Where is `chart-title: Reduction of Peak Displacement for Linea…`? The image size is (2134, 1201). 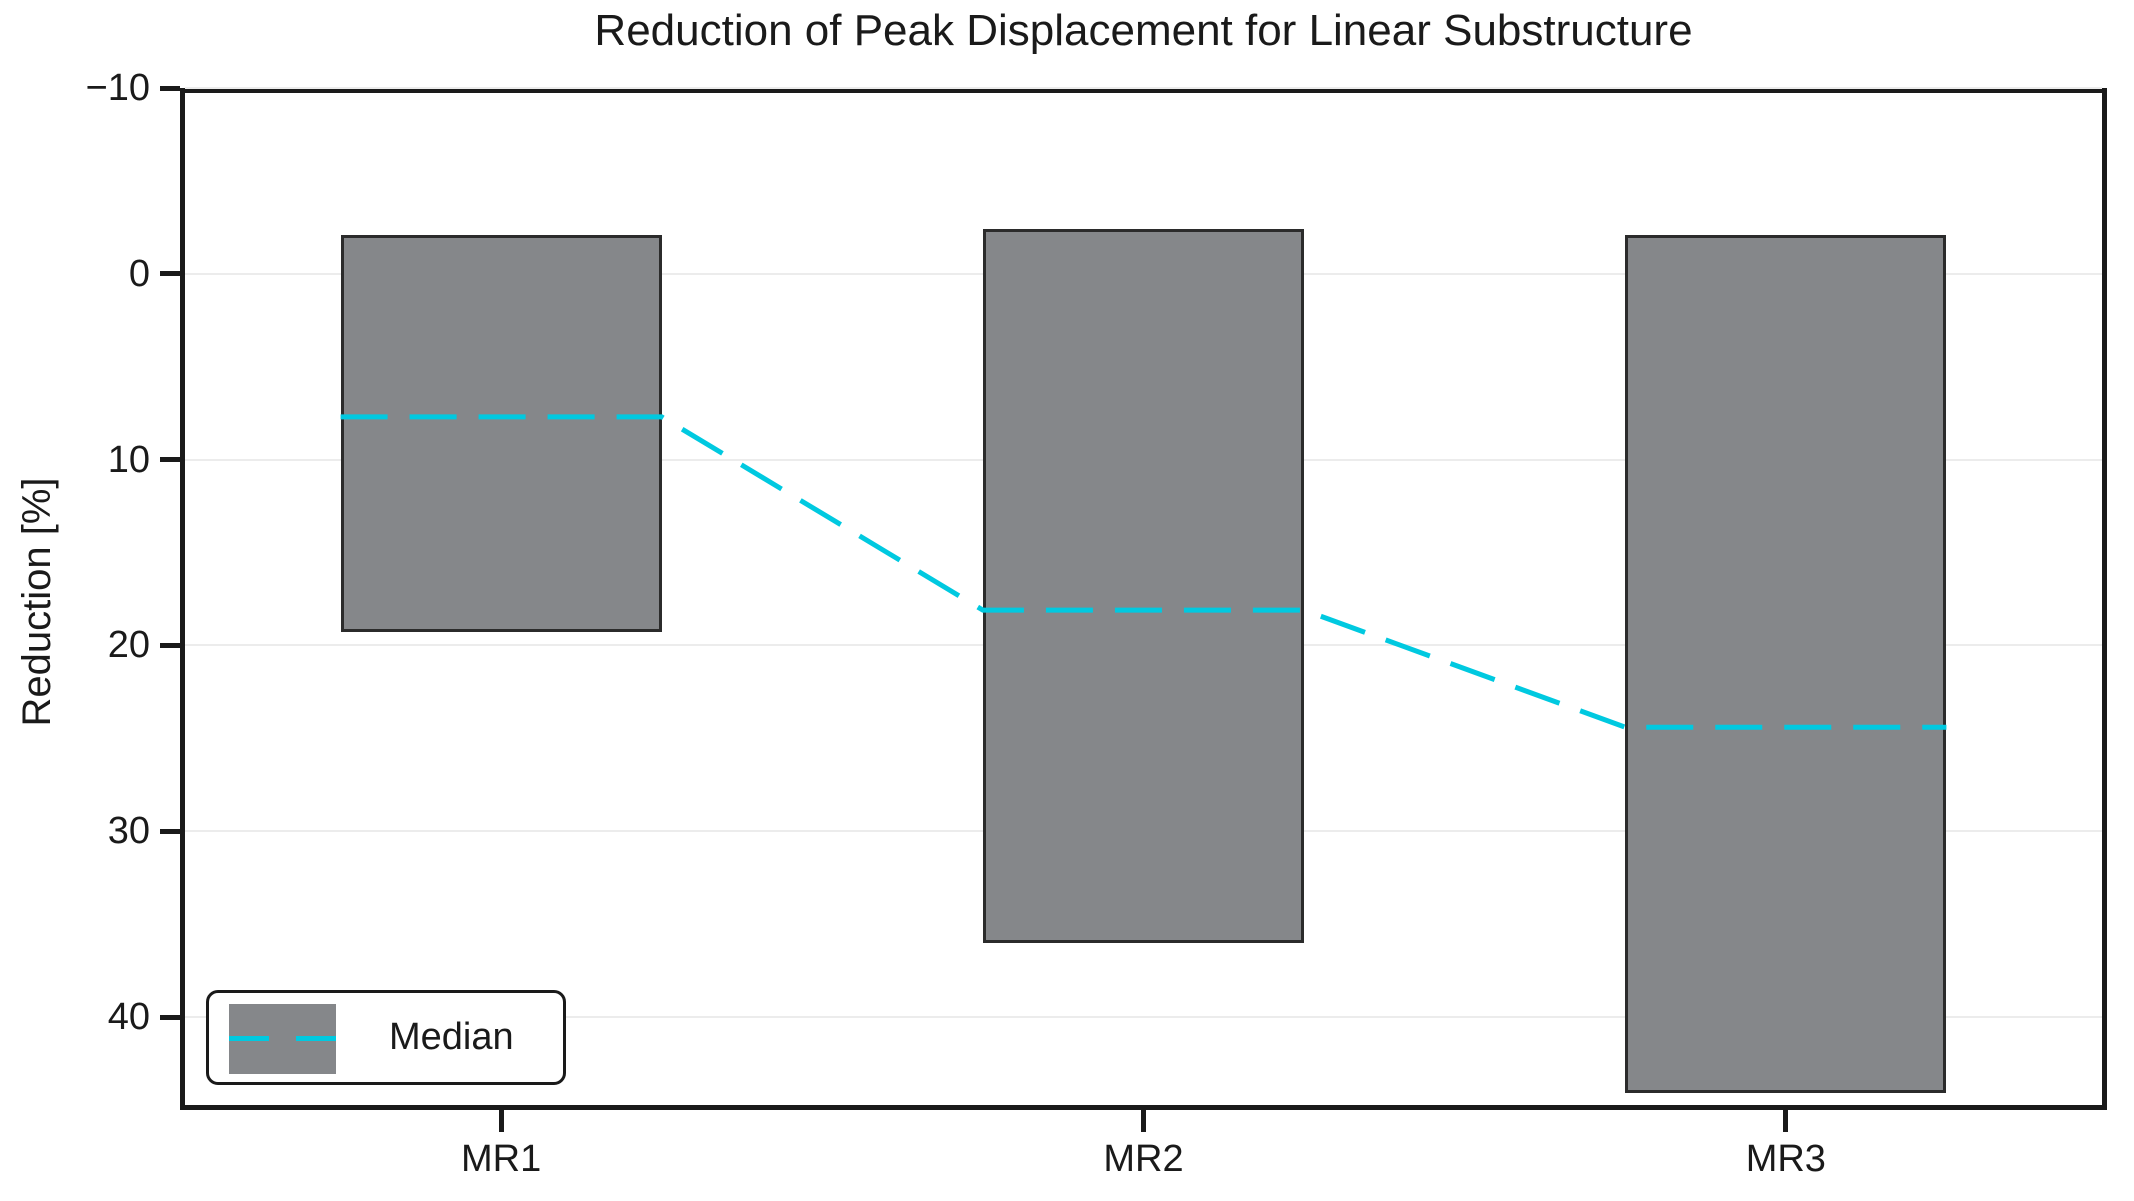 chart-title: Reduction of Peak Displacement for Linea… is located at coordinates (1143, 30).